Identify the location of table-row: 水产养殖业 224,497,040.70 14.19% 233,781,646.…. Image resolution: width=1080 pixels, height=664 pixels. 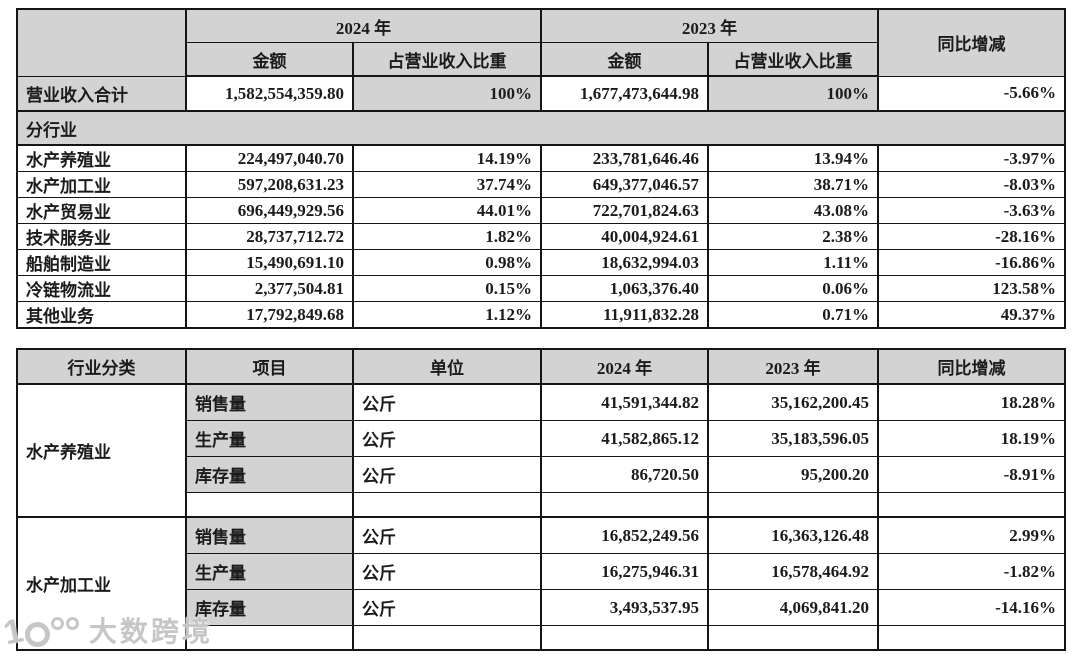
(541, 158).